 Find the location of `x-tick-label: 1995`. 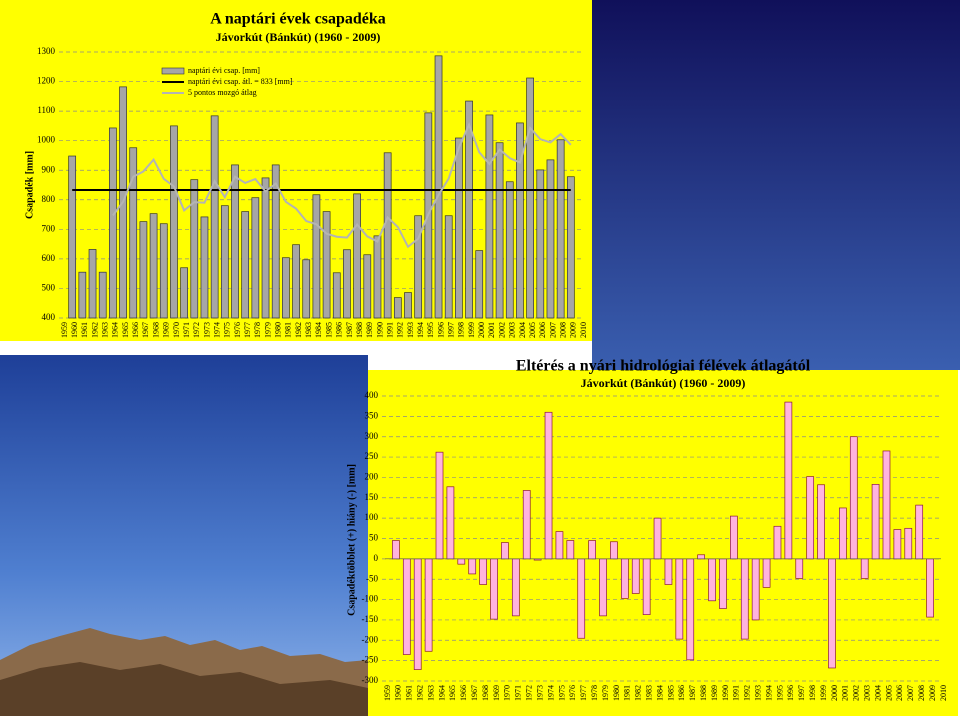

x-tick-label: 1995 is located at coordinates (430, 330).